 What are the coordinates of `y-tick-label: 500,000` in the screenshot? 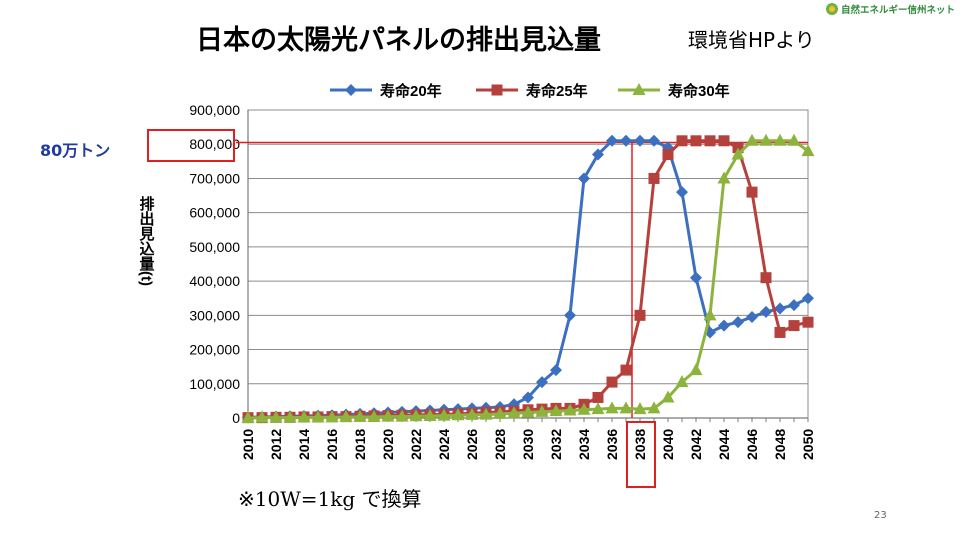 It's located at (214, 247).